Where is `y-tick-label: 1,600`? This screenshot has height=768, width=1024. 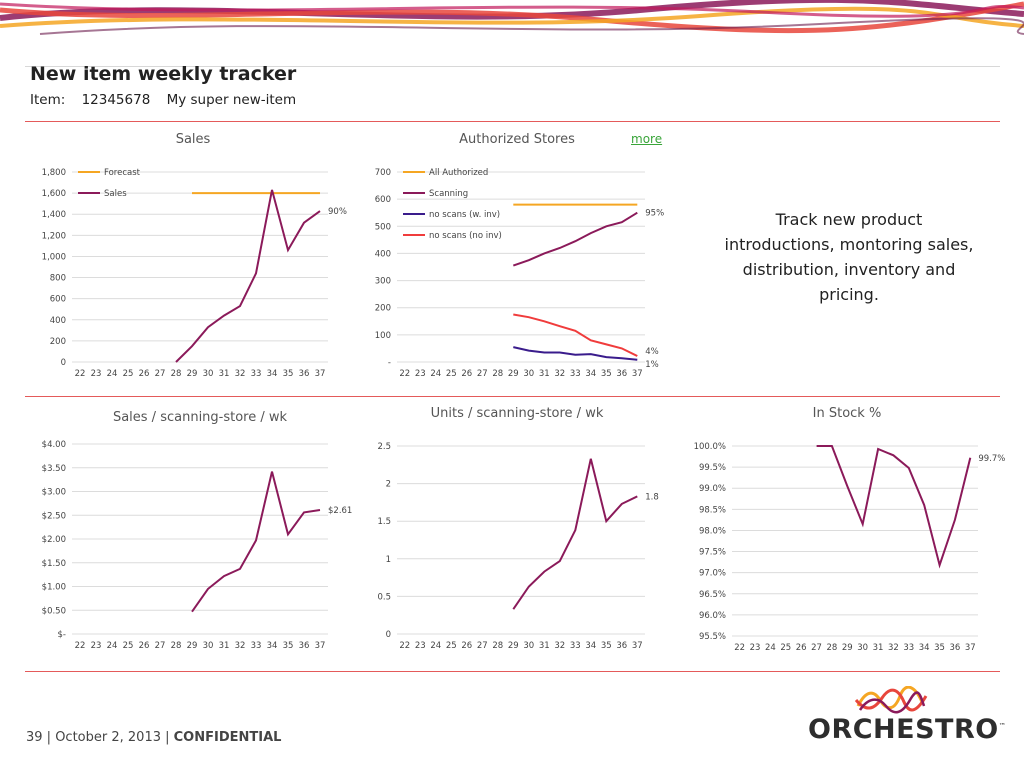
y-tick-label: 1,600 is located at coordinates (54, 194).